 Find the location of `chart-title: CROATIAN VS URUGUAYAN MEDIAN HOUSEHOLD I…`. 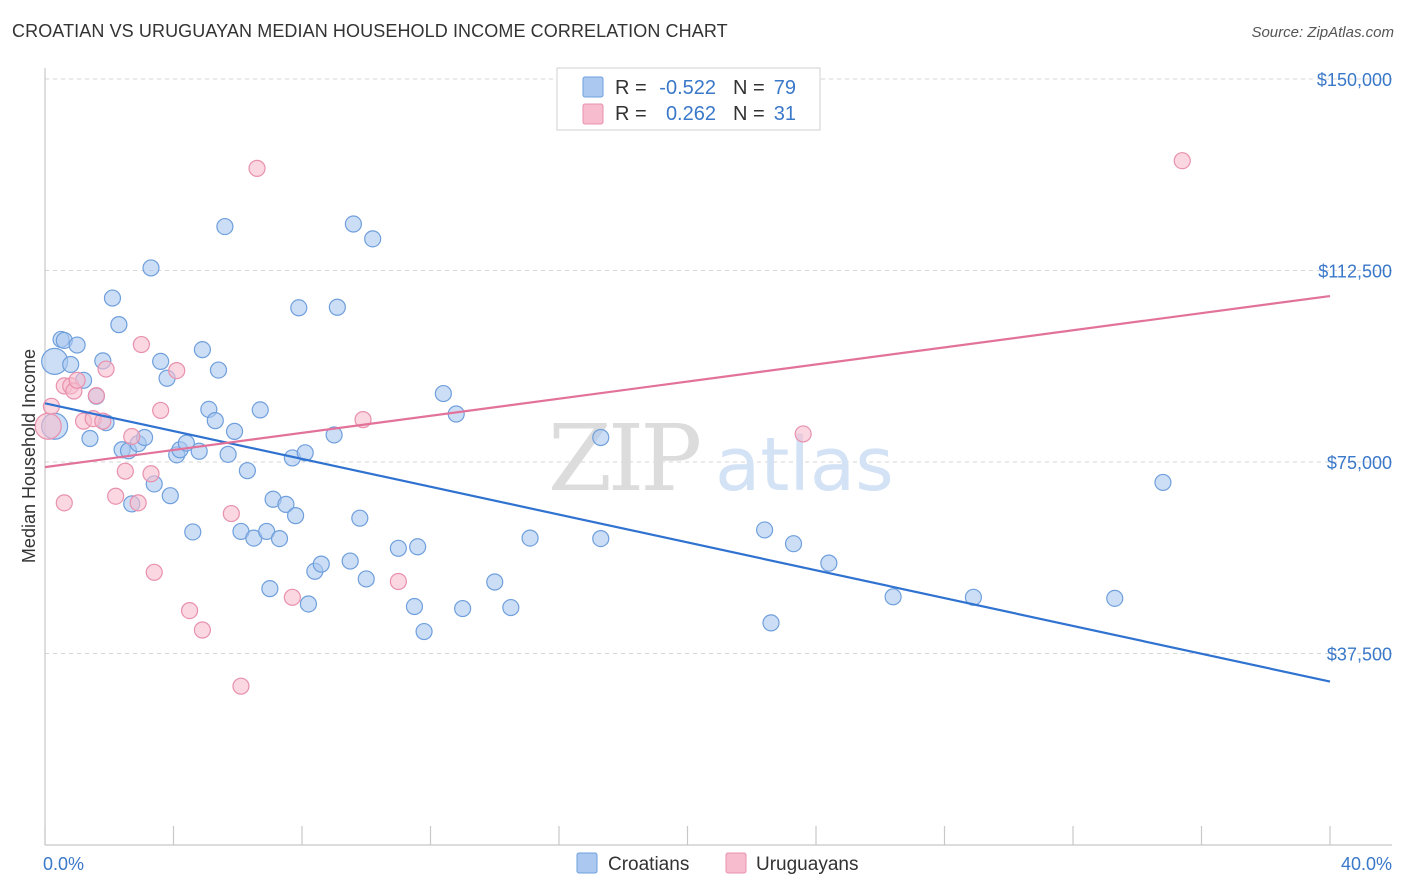

chart-title: CROATIAN VS URUGUAYAN MEDIAN HOUSEHOLD I… is located at coordinates (370, 31).